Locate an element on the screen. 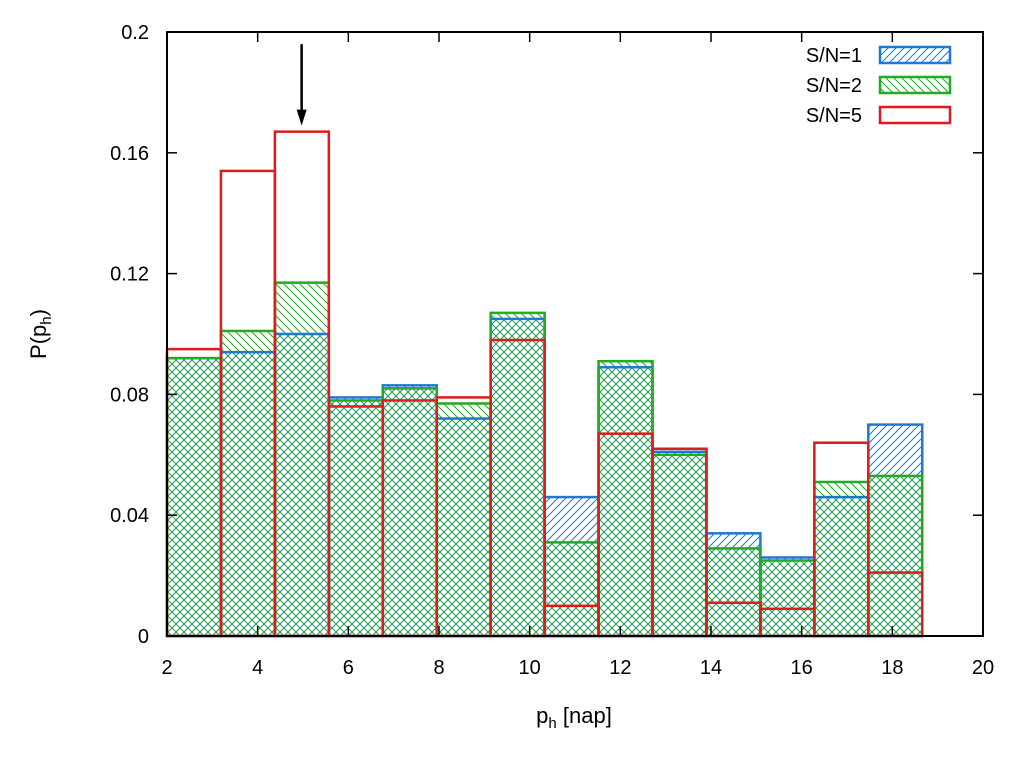 This screenshot has width=1024, height=768. x-tick-label-1: 4 is located at coordinates (257, 668).